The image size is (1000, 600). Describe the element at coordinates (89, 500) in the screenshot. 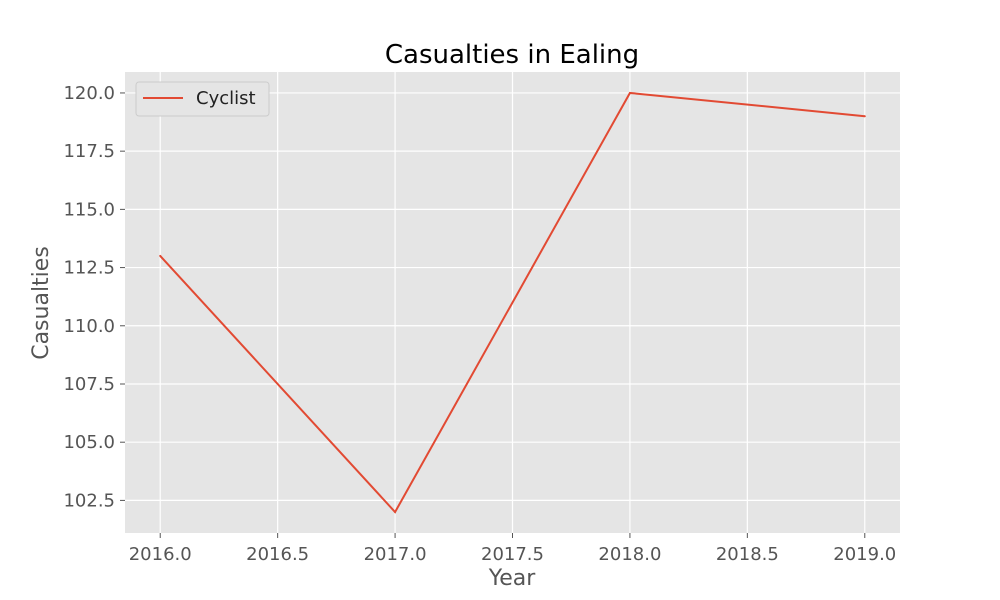

I see `y-tick-label: 102.5` at that location.